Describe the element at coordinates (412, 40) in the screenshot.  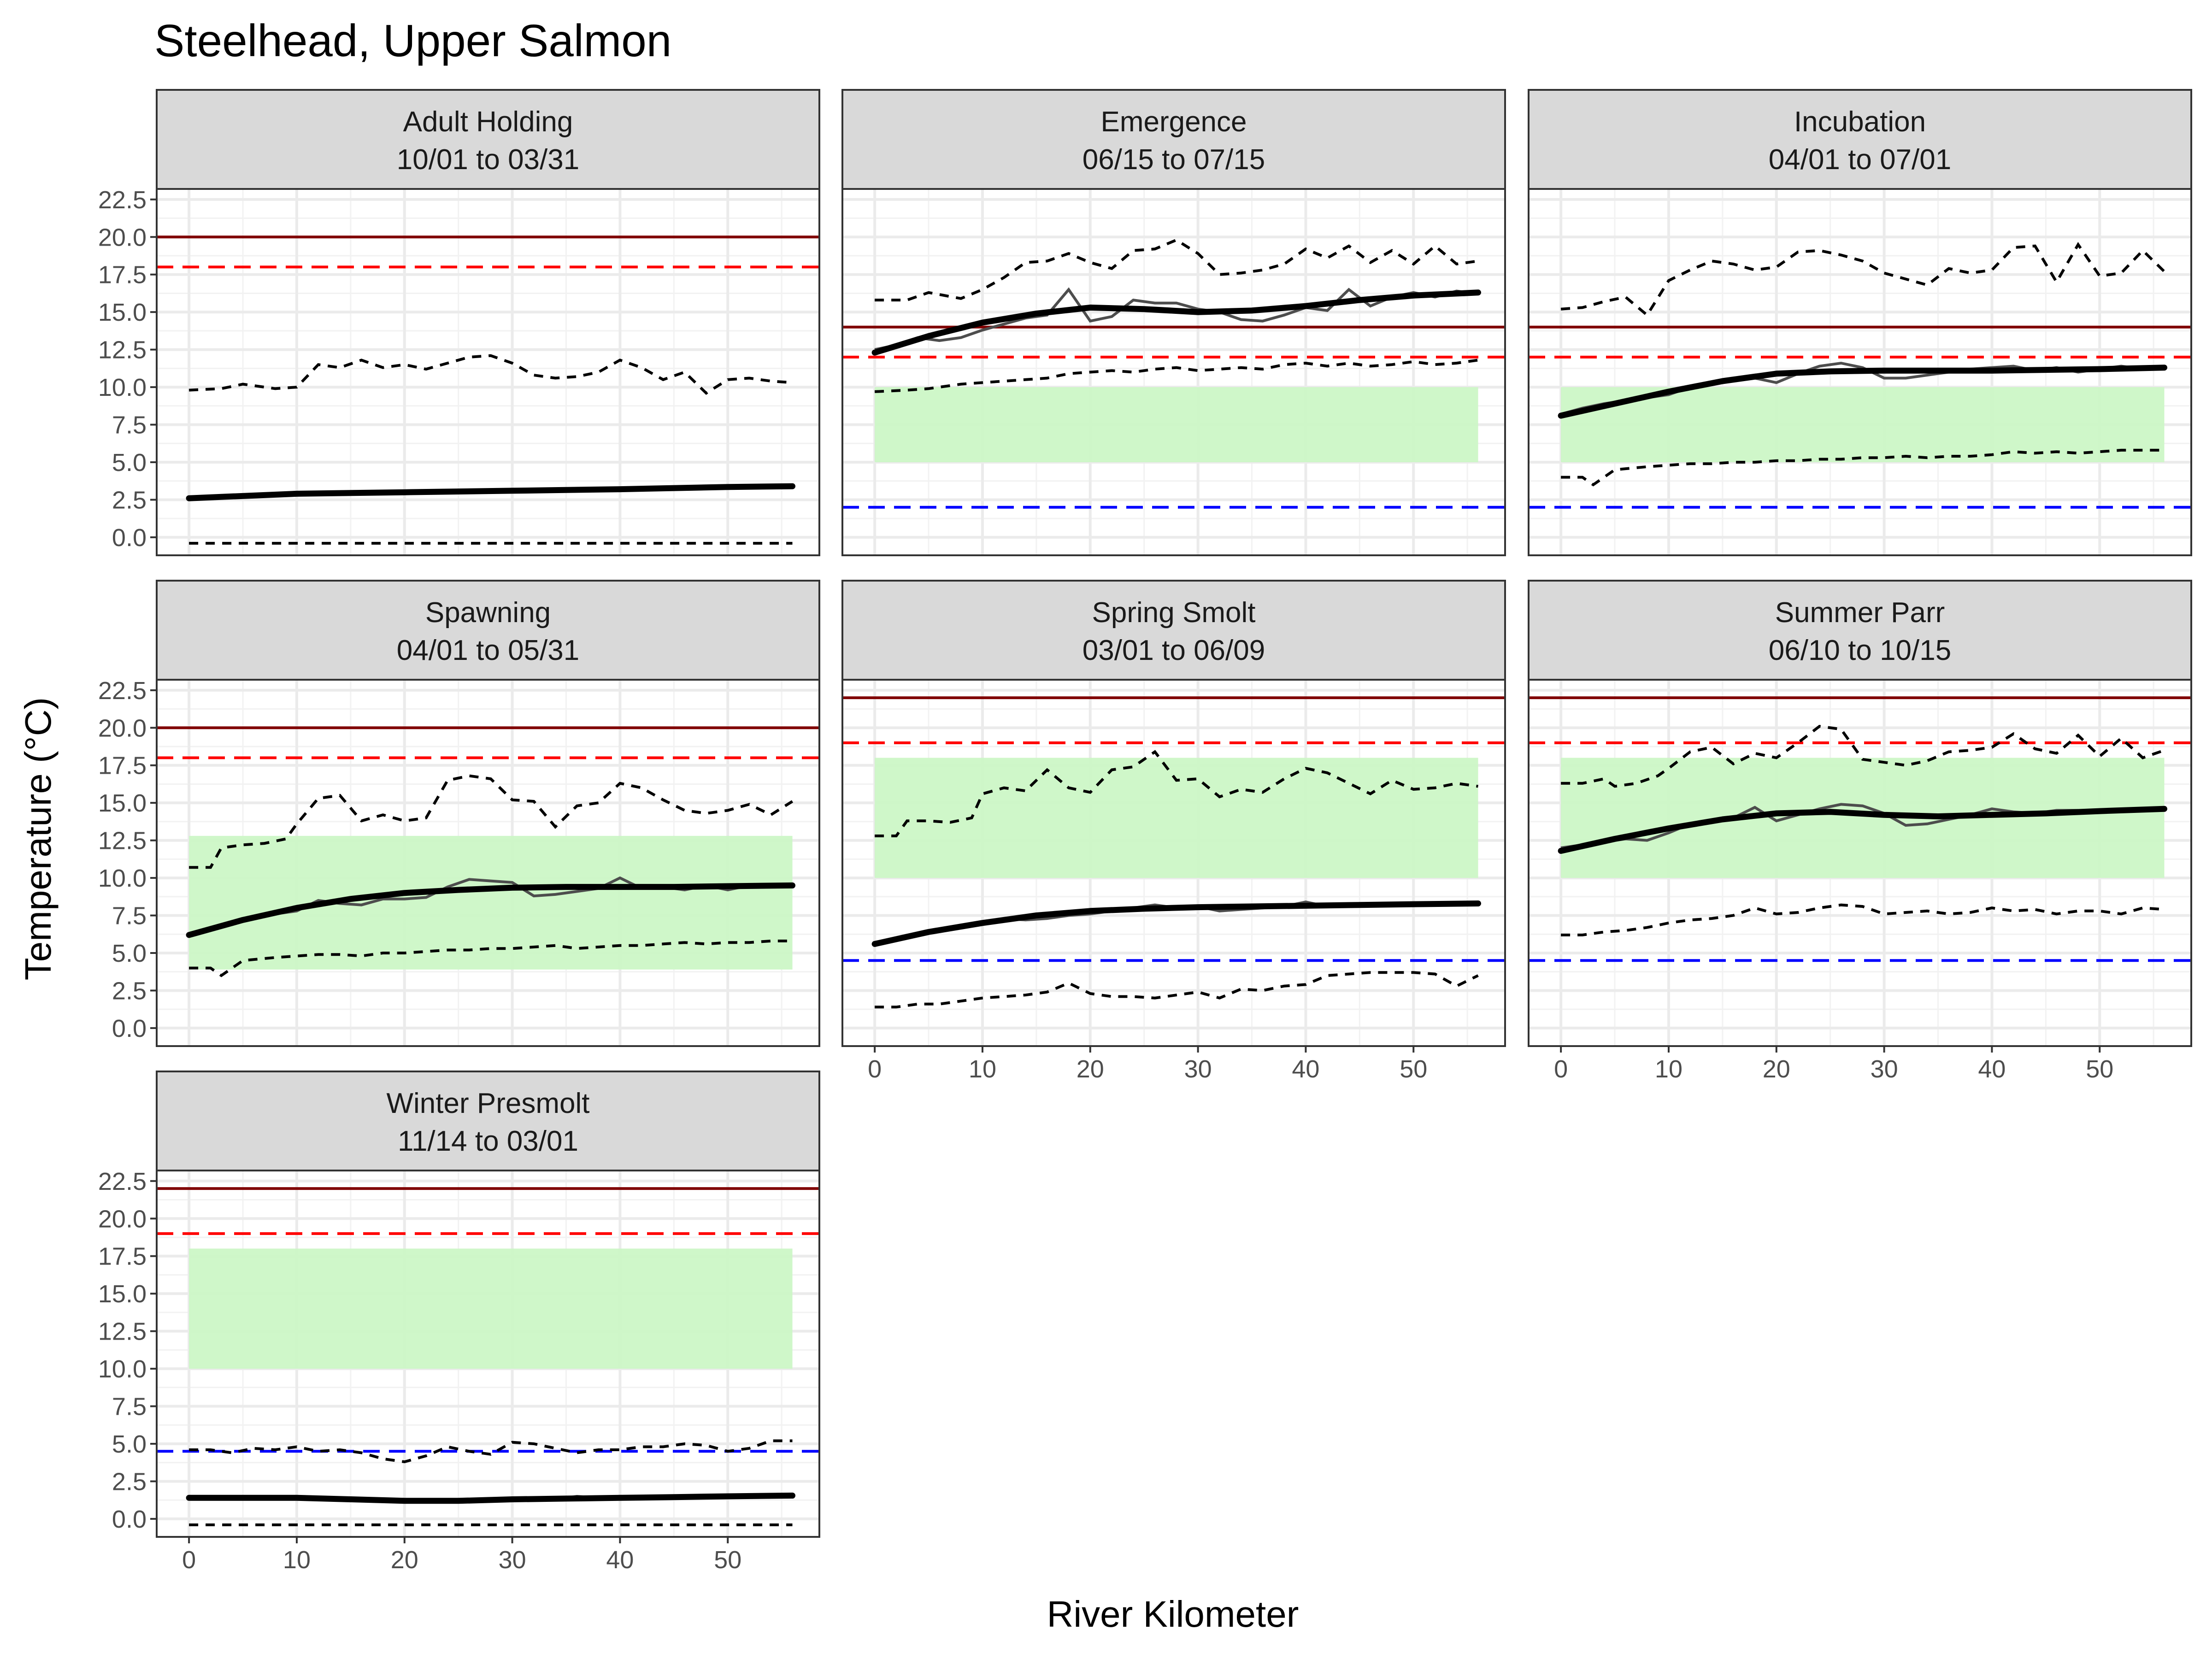
I see `chart-title: Steelhead, Upper Salmon` at that location.